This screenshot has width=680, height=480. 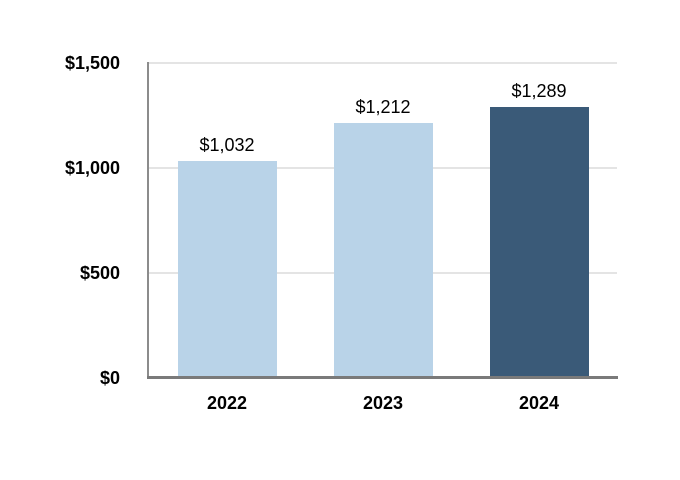 What do you see at coordinates (383, 403) in the screenshot?
I see `x-category-label: 2023` at bounding box center [383, 403].